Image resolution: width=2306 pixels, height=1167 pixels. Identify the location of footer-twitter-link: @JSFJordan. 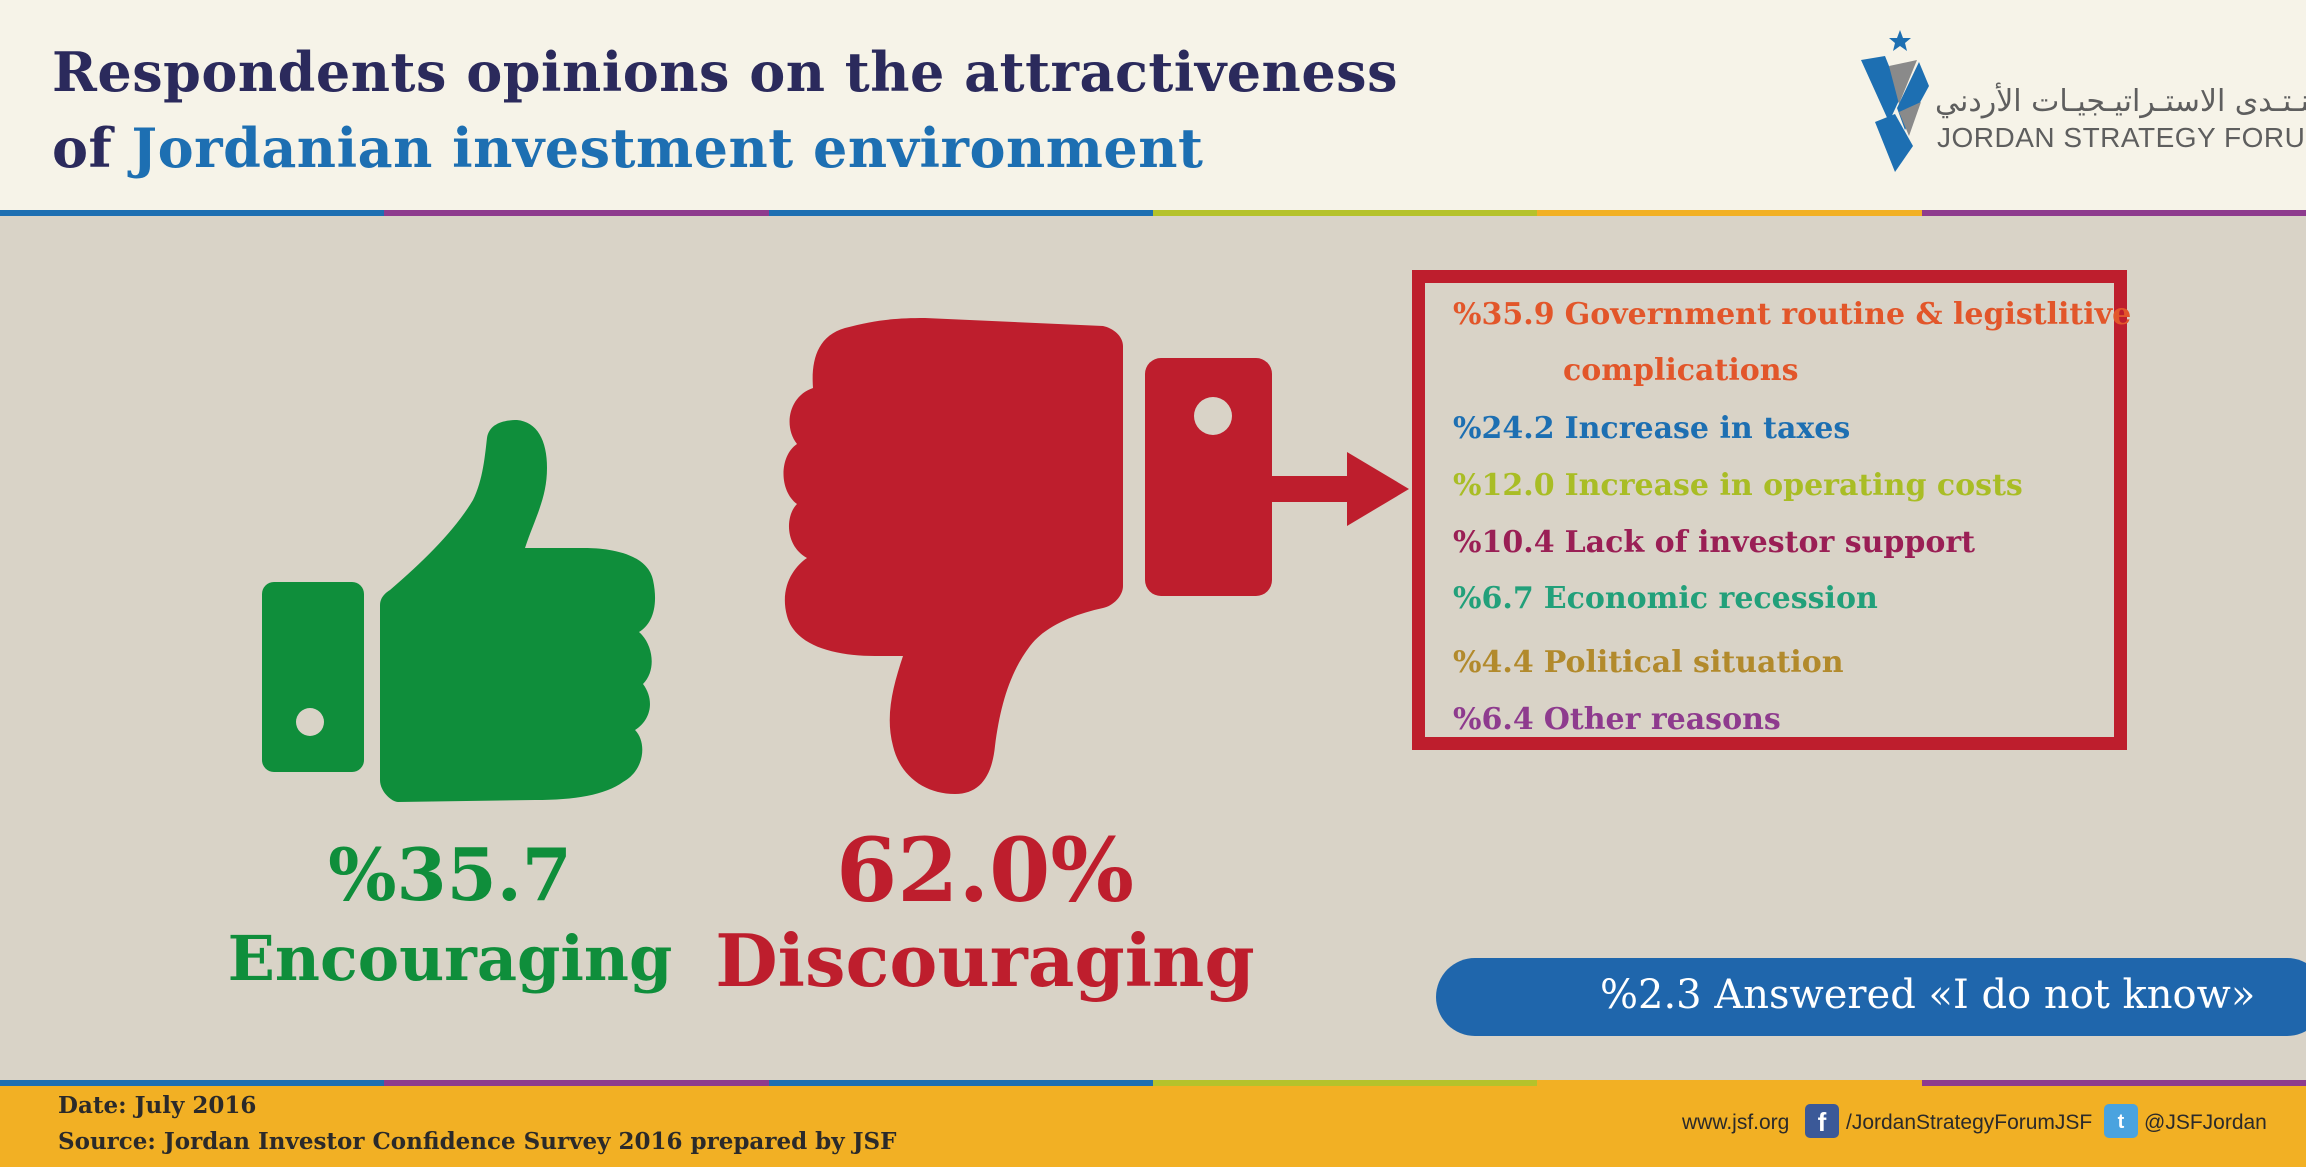
(2205, 1122).